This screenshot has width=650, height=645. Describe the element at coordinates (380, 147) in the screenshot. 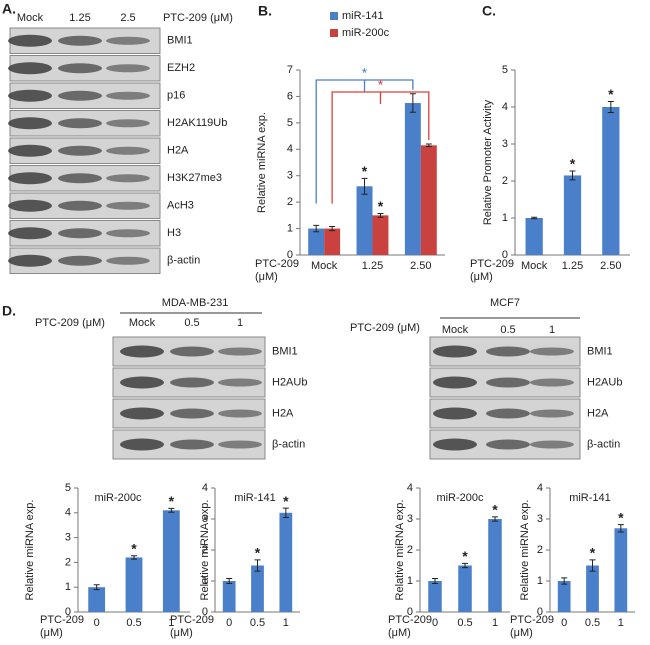

I see `bracket` at that location.